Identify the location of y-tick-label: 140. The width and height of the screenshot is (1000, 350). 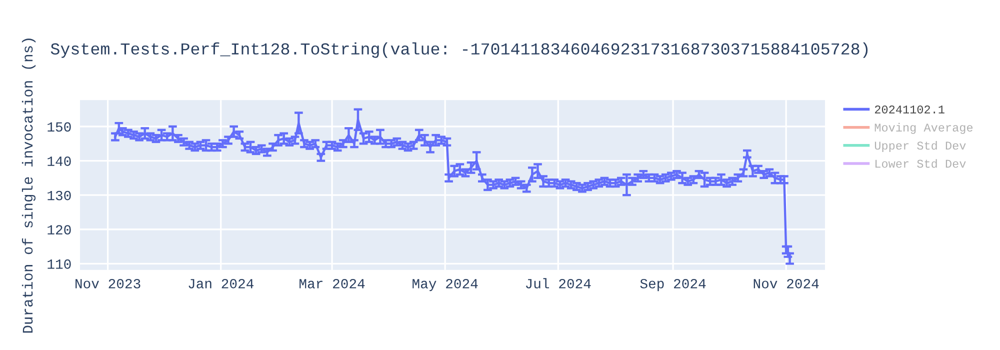
(59, 161).